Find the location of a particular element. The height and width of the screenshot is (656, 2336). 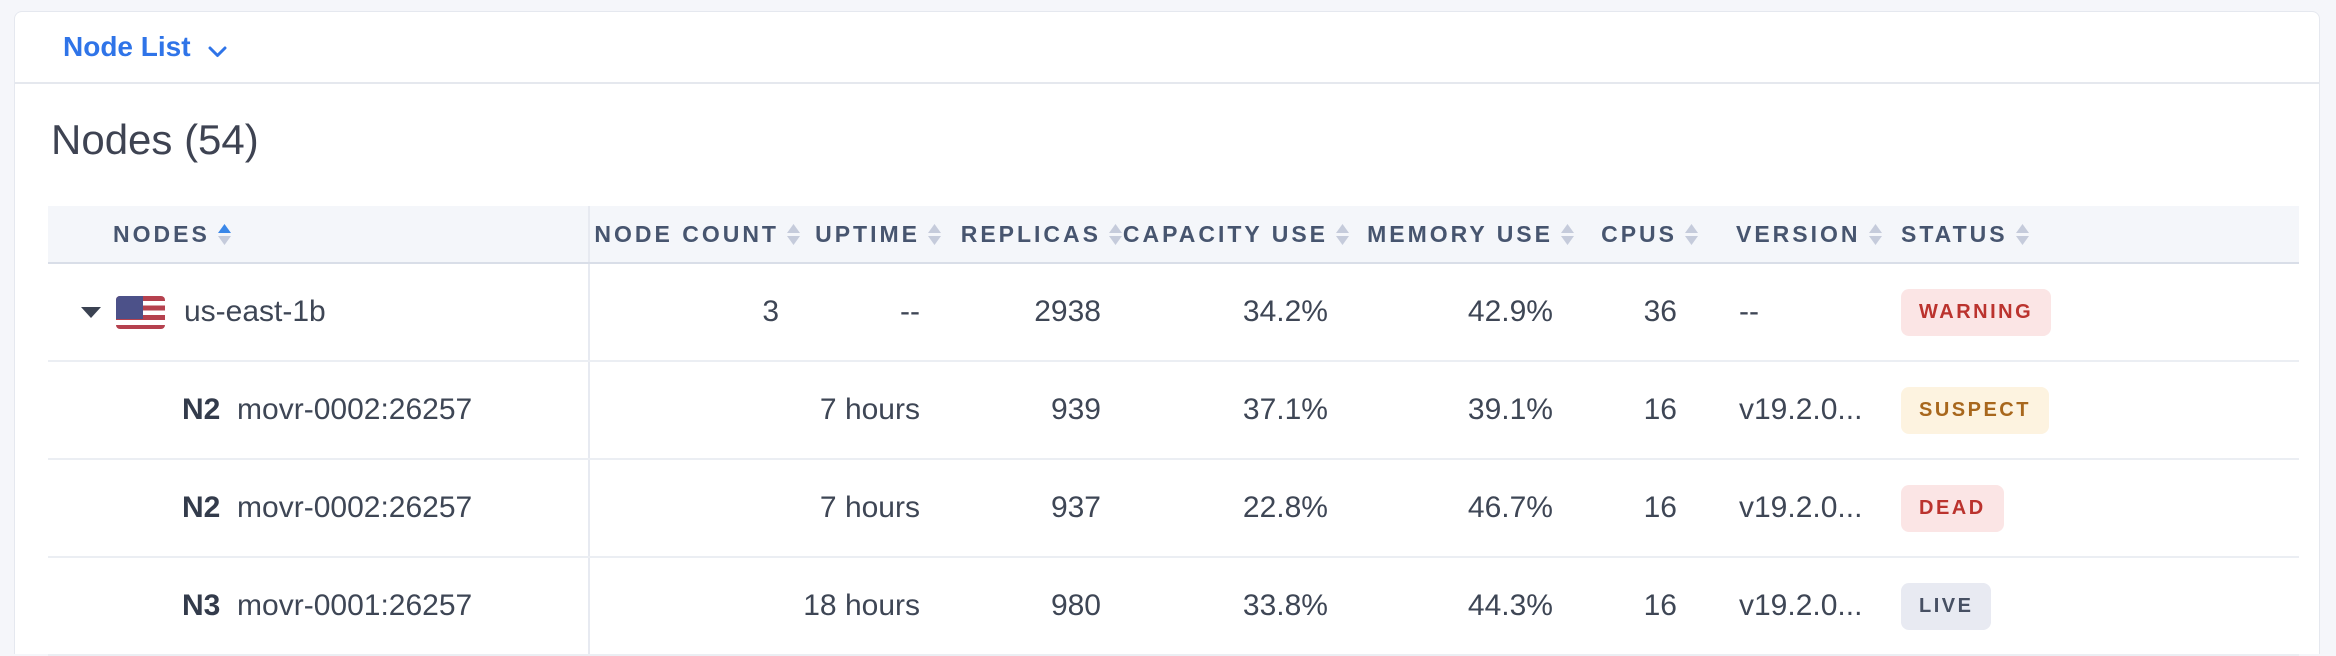

status-badge: DEAD is located at coordinates (1952, 508).